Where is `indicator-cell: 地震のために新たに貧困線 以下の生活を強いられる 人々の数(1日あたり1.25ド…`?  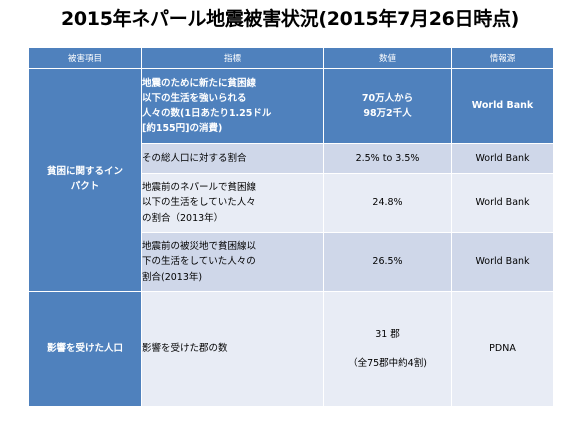
indicator-cell: 地震のために新たに貧困線 以下の生活を強いられる 人々の数(1日あたり1.25ド… is located at coordinates (232, 106).